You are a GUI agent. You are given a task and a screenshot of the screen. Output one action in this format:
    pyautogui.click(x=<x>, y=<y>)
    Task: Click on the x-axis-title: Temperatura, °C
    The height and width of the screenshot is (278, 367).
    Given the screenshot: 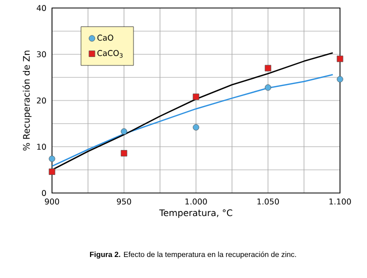 What is the action you would take?
    pyautogui.click(x=195, y=213)
    